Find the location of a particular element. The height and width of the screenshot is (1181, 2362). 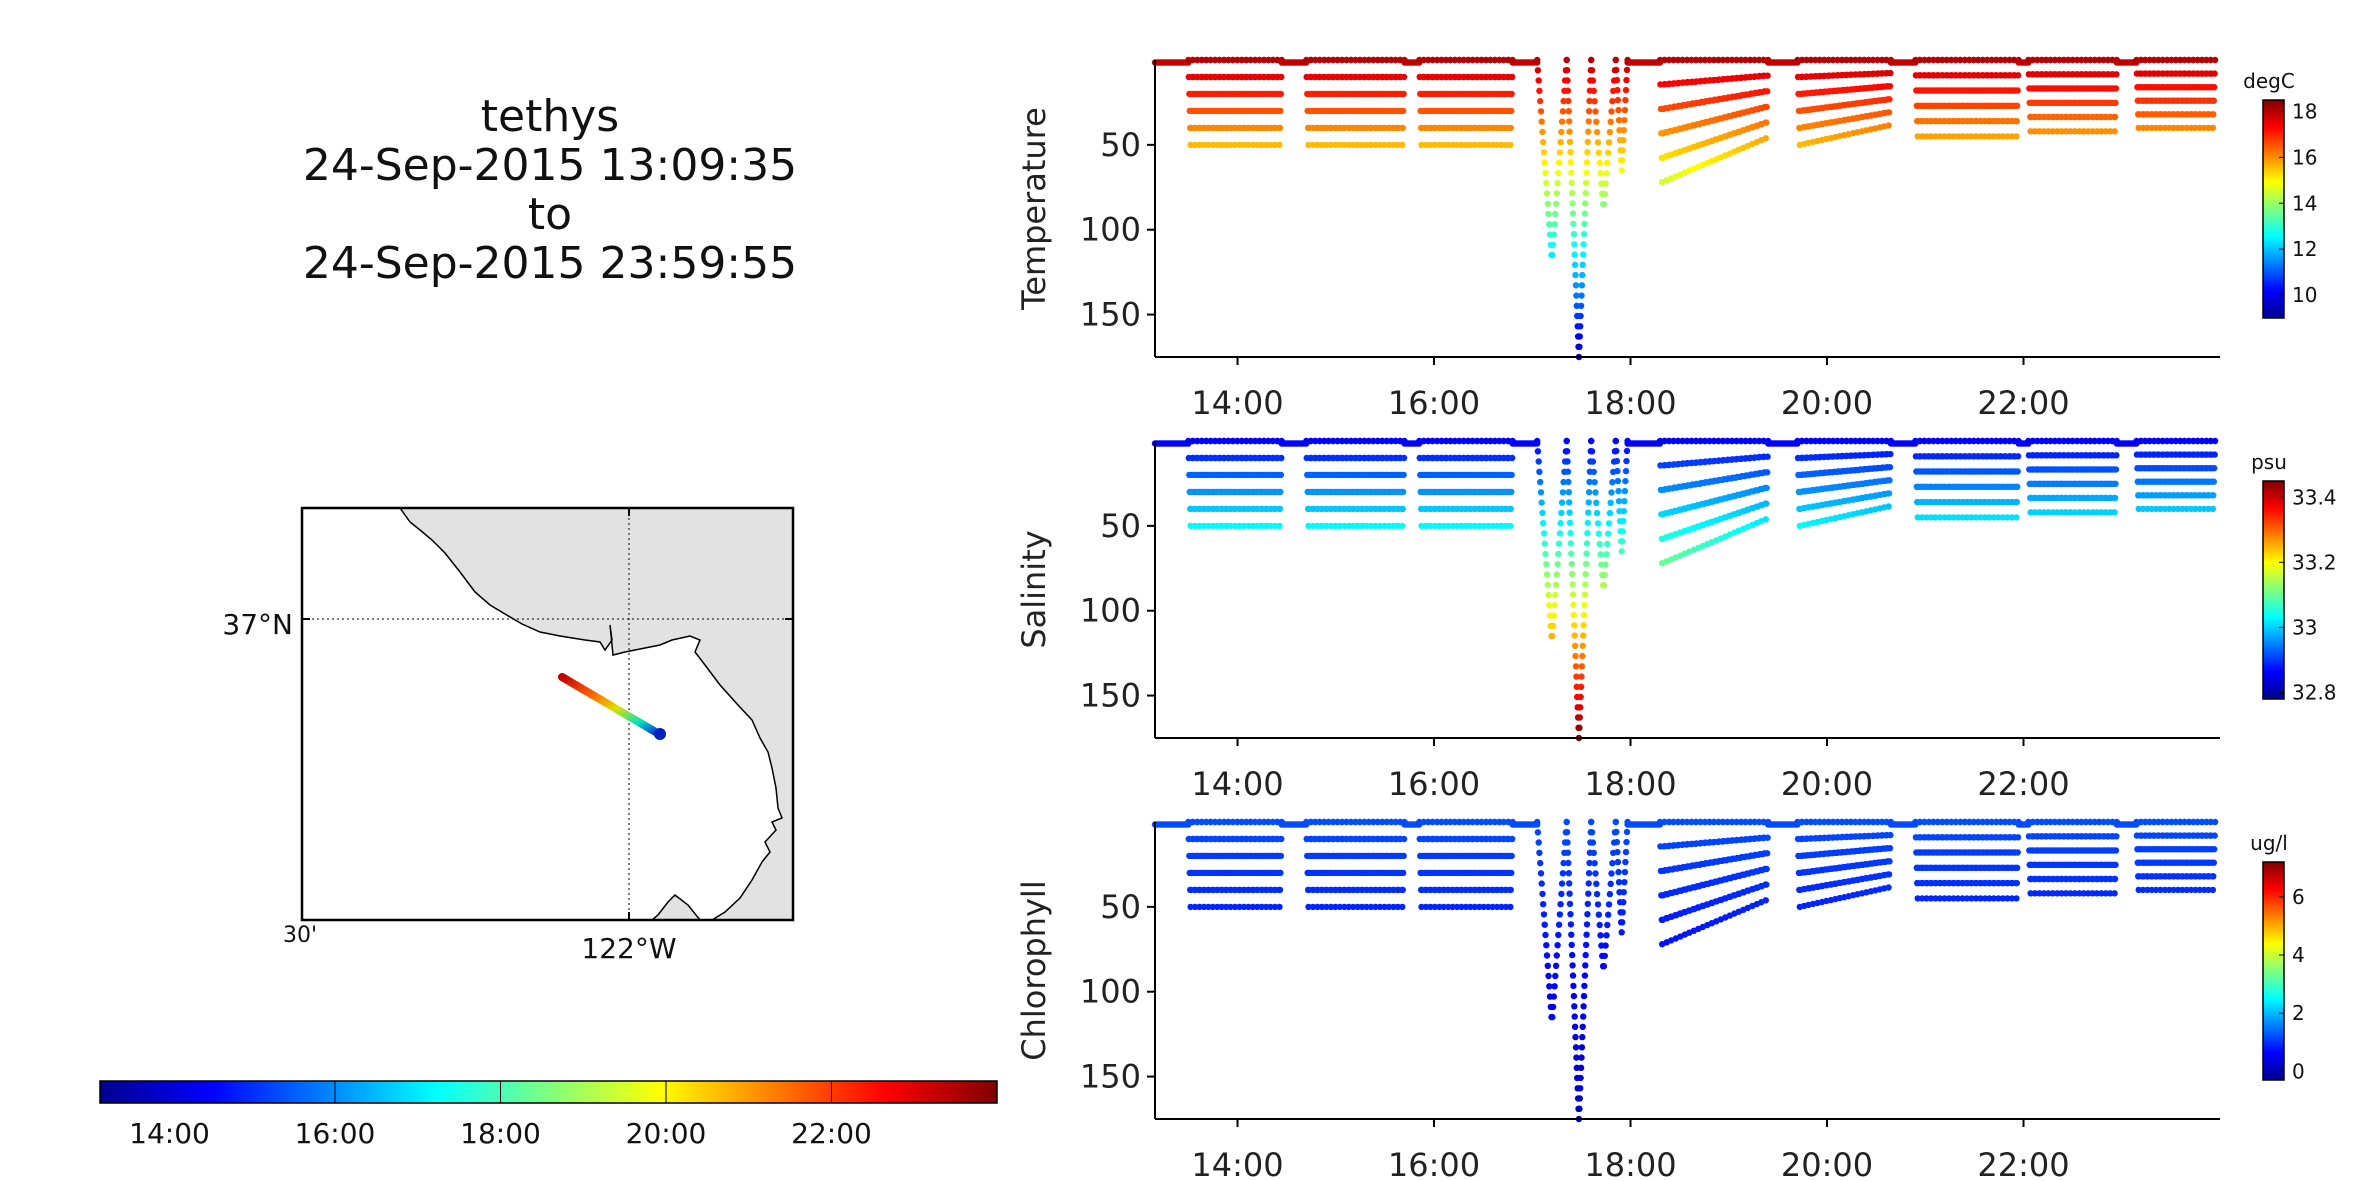

colorbar-tick-label: 32.8 is located at coordinates (2314, 692).